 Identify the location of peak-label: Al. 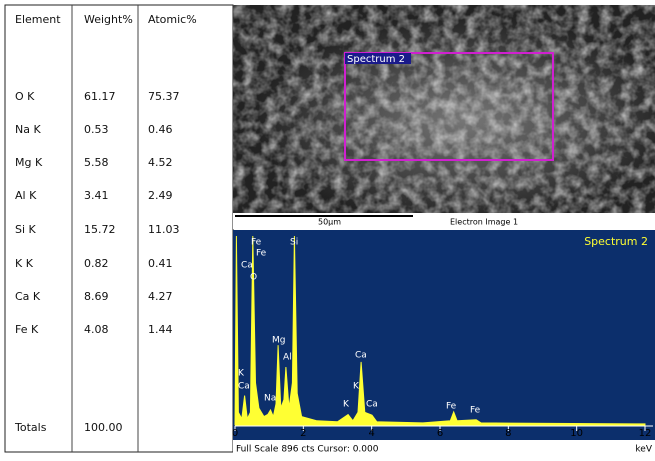
(287, 358).